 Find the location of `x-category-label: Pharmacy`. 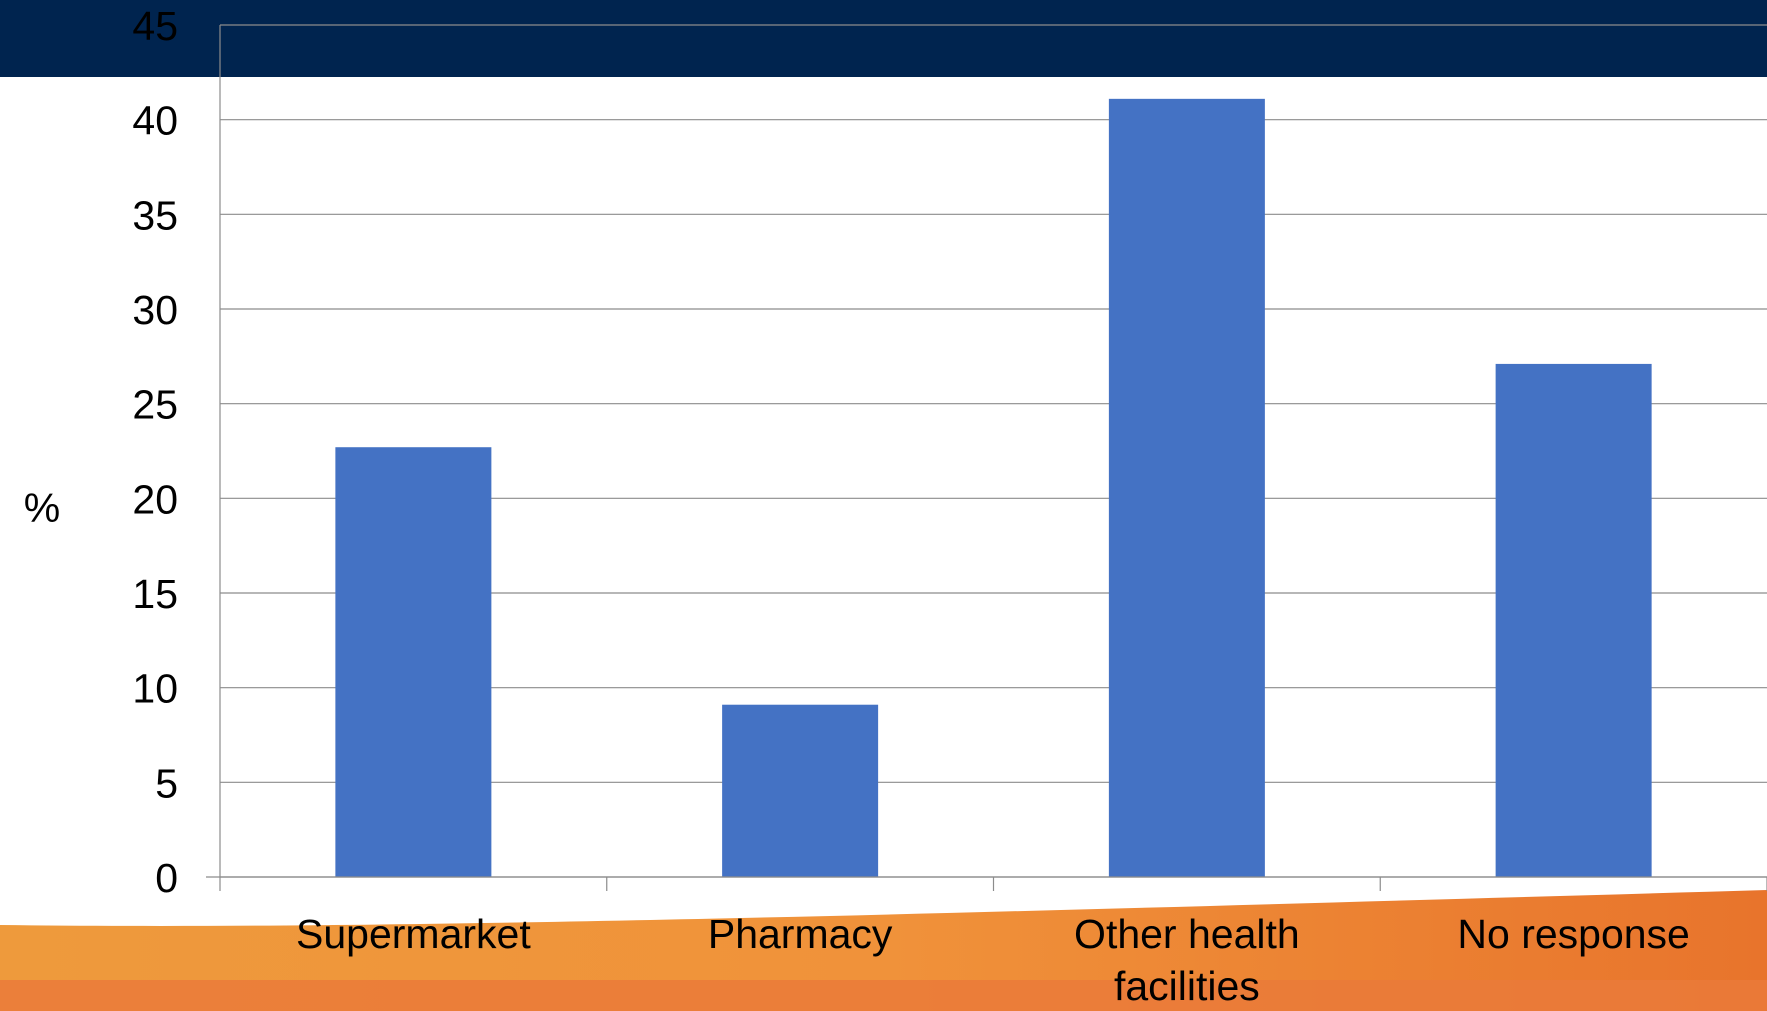

x-category-label: Pharmacy is located at coordinates (800, 934).